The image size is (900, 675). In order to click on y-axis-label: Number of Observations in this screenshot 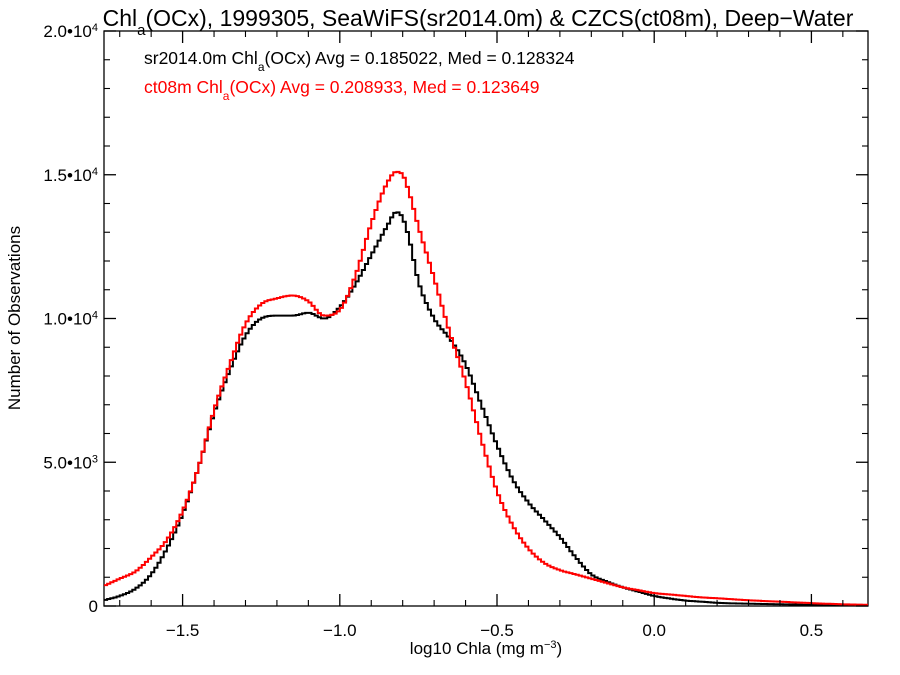, I will do `click(14, 318)`.